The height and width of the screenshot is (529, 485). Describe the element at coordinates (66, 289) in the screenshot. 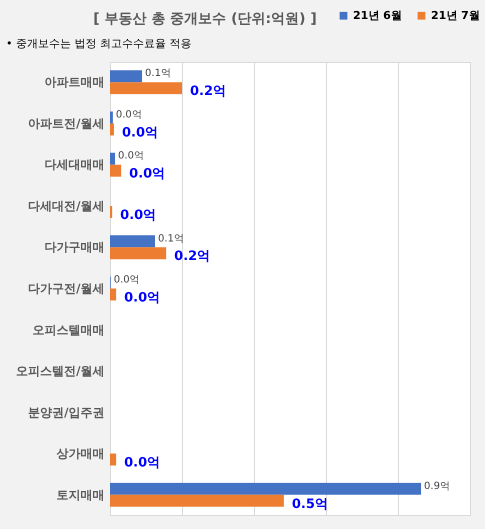

I see `y-tick-label: 다가구전/월세` at that location.